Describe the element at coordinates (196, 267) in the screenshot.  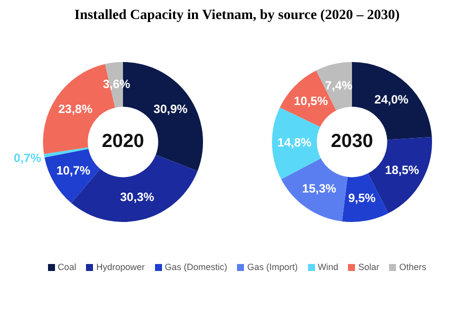
I see `legend-label: Gas (Domestic)` at that location.